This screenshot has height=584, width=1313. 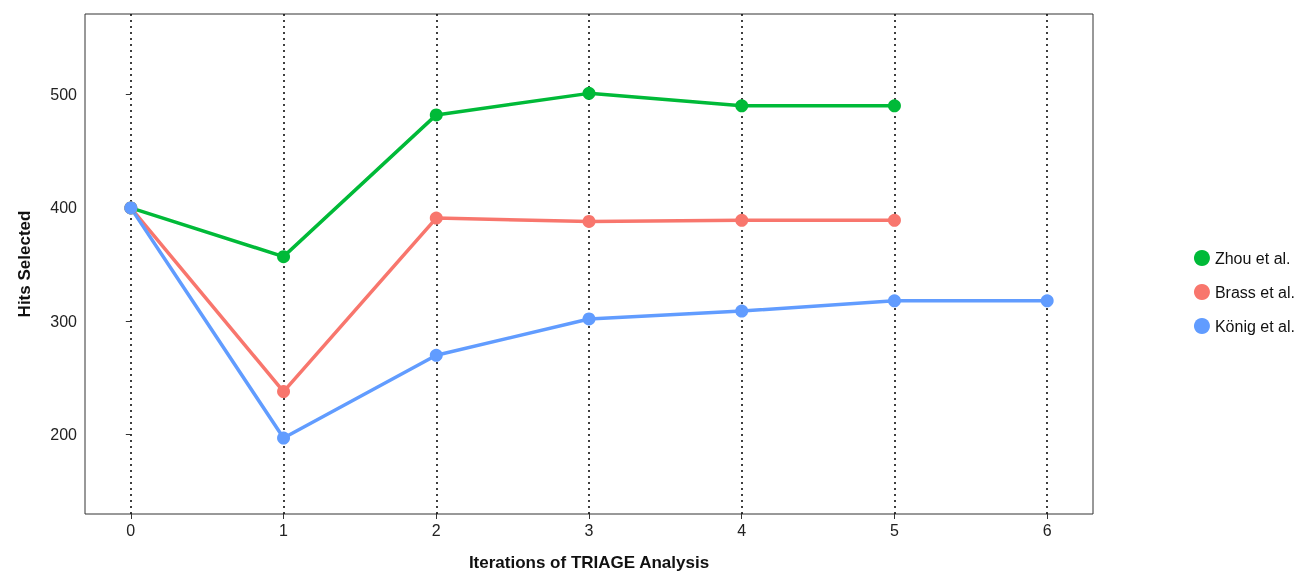 What do you see at coordinates (894, 530) in the screenshot?
I see `x-tick-label: 5` at bounding box center [894, 530].